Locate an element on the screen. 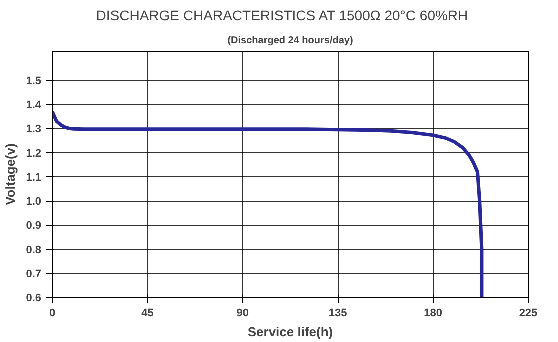  y-tick-label: 1.2 is located at coordinates (34, 154).